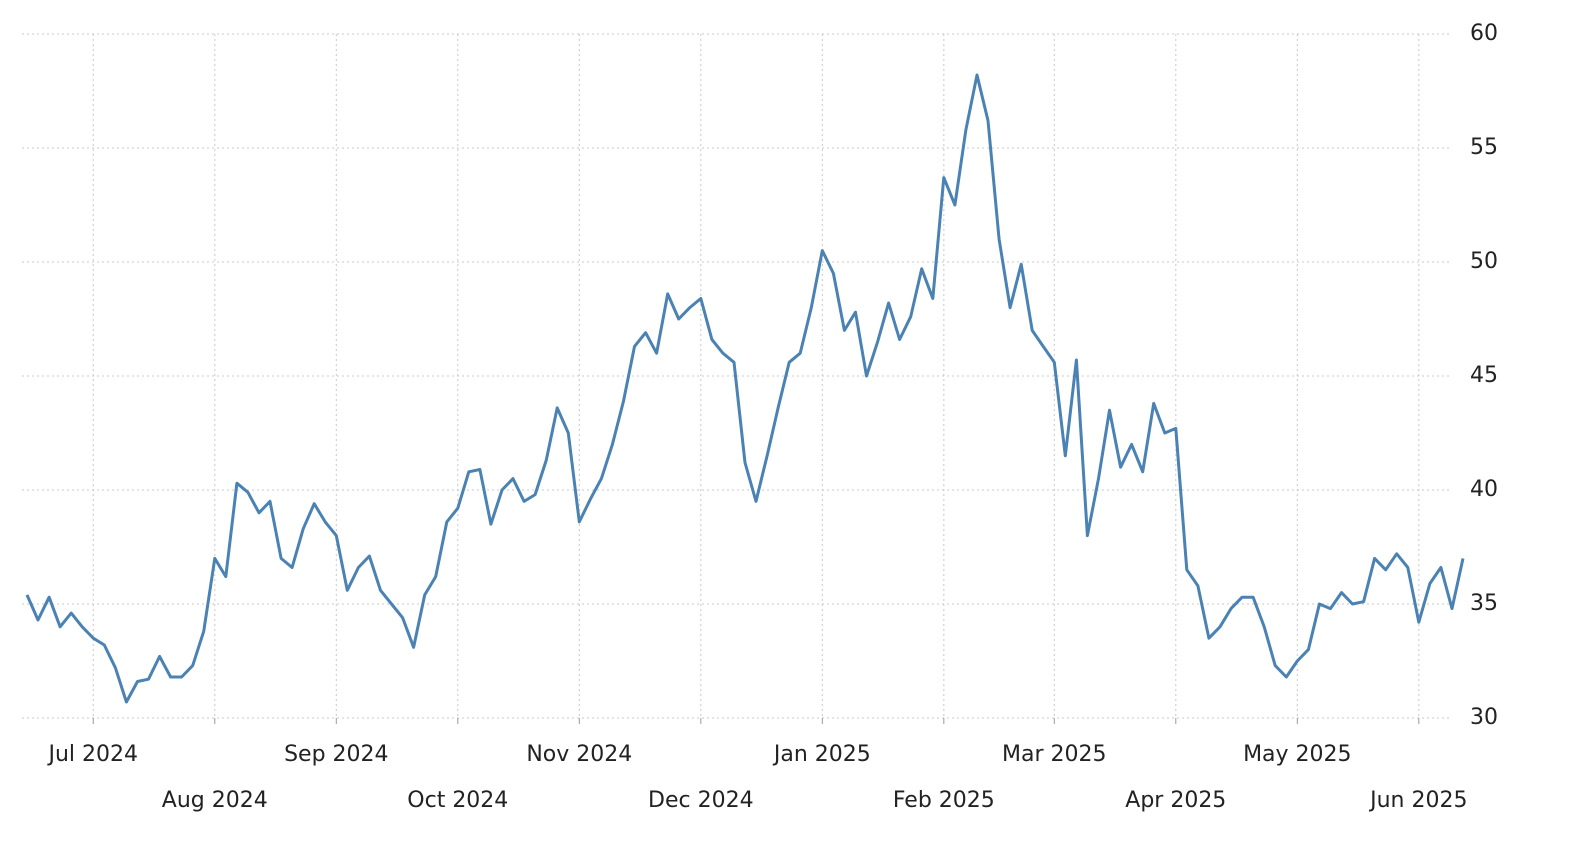 This screenshot has width=1575, height=848. What do you see at coordinates (93, 754) in the screenshot?
I see `x-tick-label: Jul 2024` at bounding box center [93, 754].